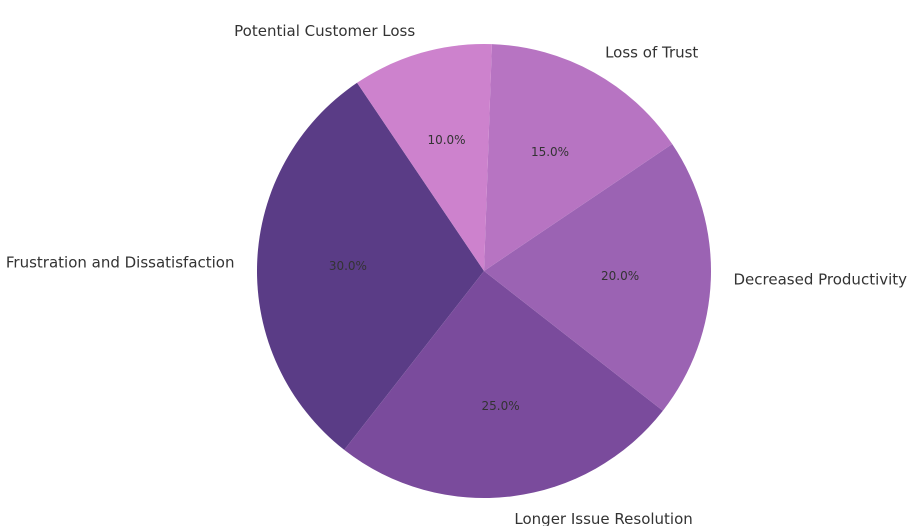 The height and width of the screenshot is (526, 909). What do you see at coordinates (446, 140) in the screenshot?
I see `percent-label-potential-customer-loss: 10.0%` at bounding box center [446, 140].